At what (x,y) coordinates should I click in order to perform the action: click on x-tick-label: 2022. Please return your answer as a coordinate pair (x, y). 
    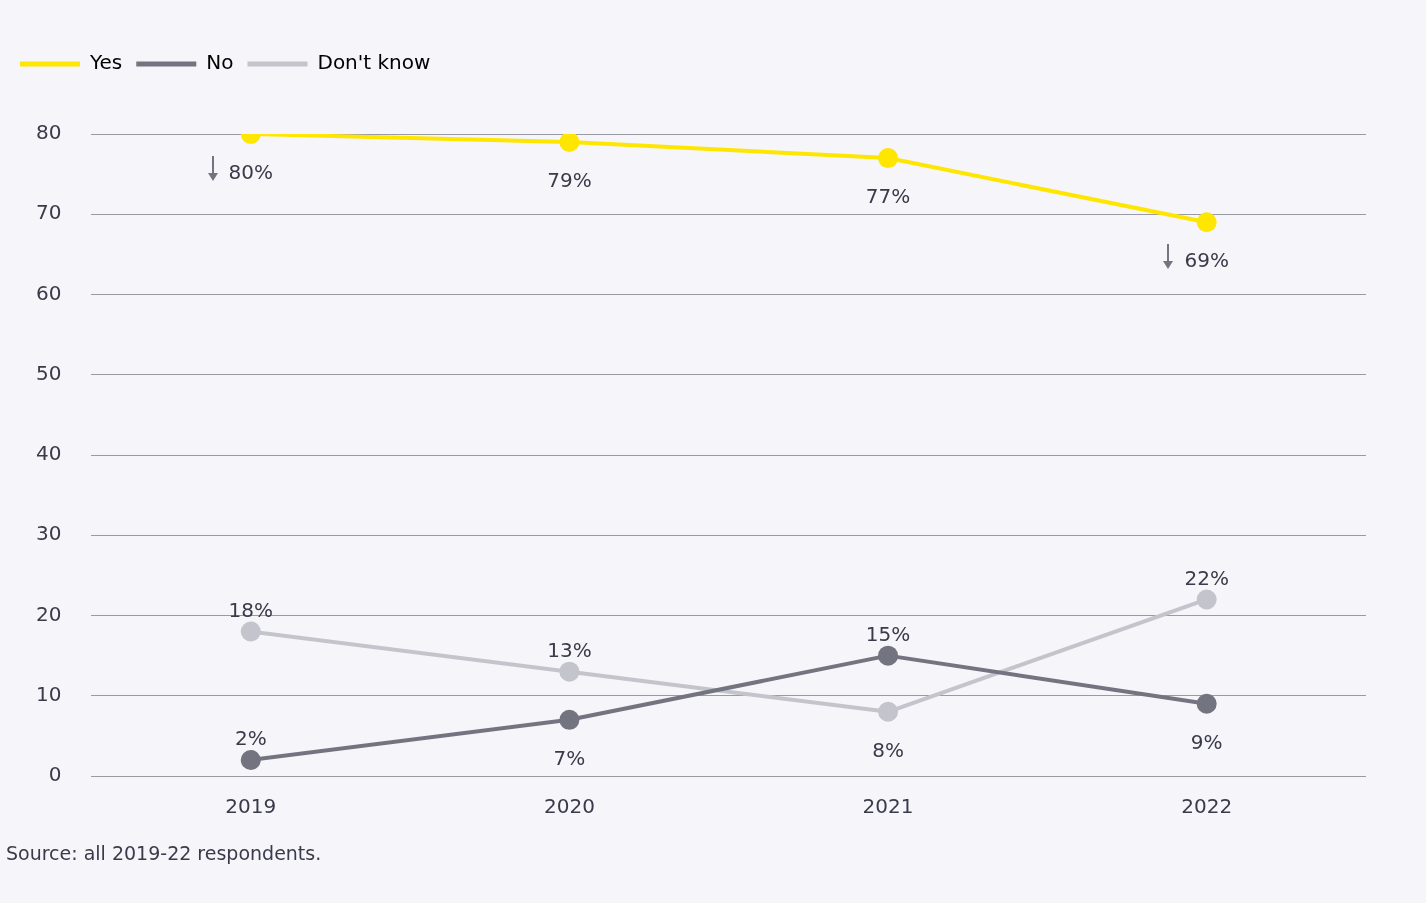
    Looking at the image, I should click on (1207, 806).